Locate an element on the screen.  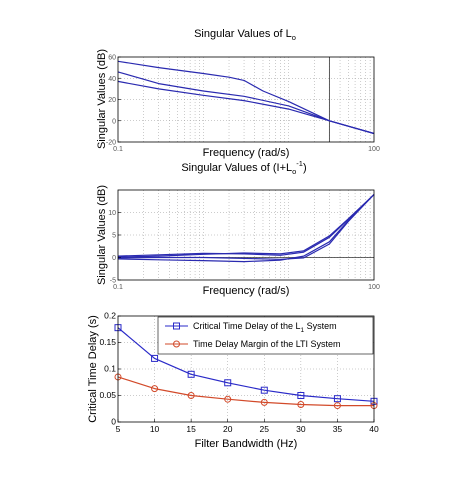
chart1-y-ticks: -20 0 20 40 60 is located at coordinates (113, 101).